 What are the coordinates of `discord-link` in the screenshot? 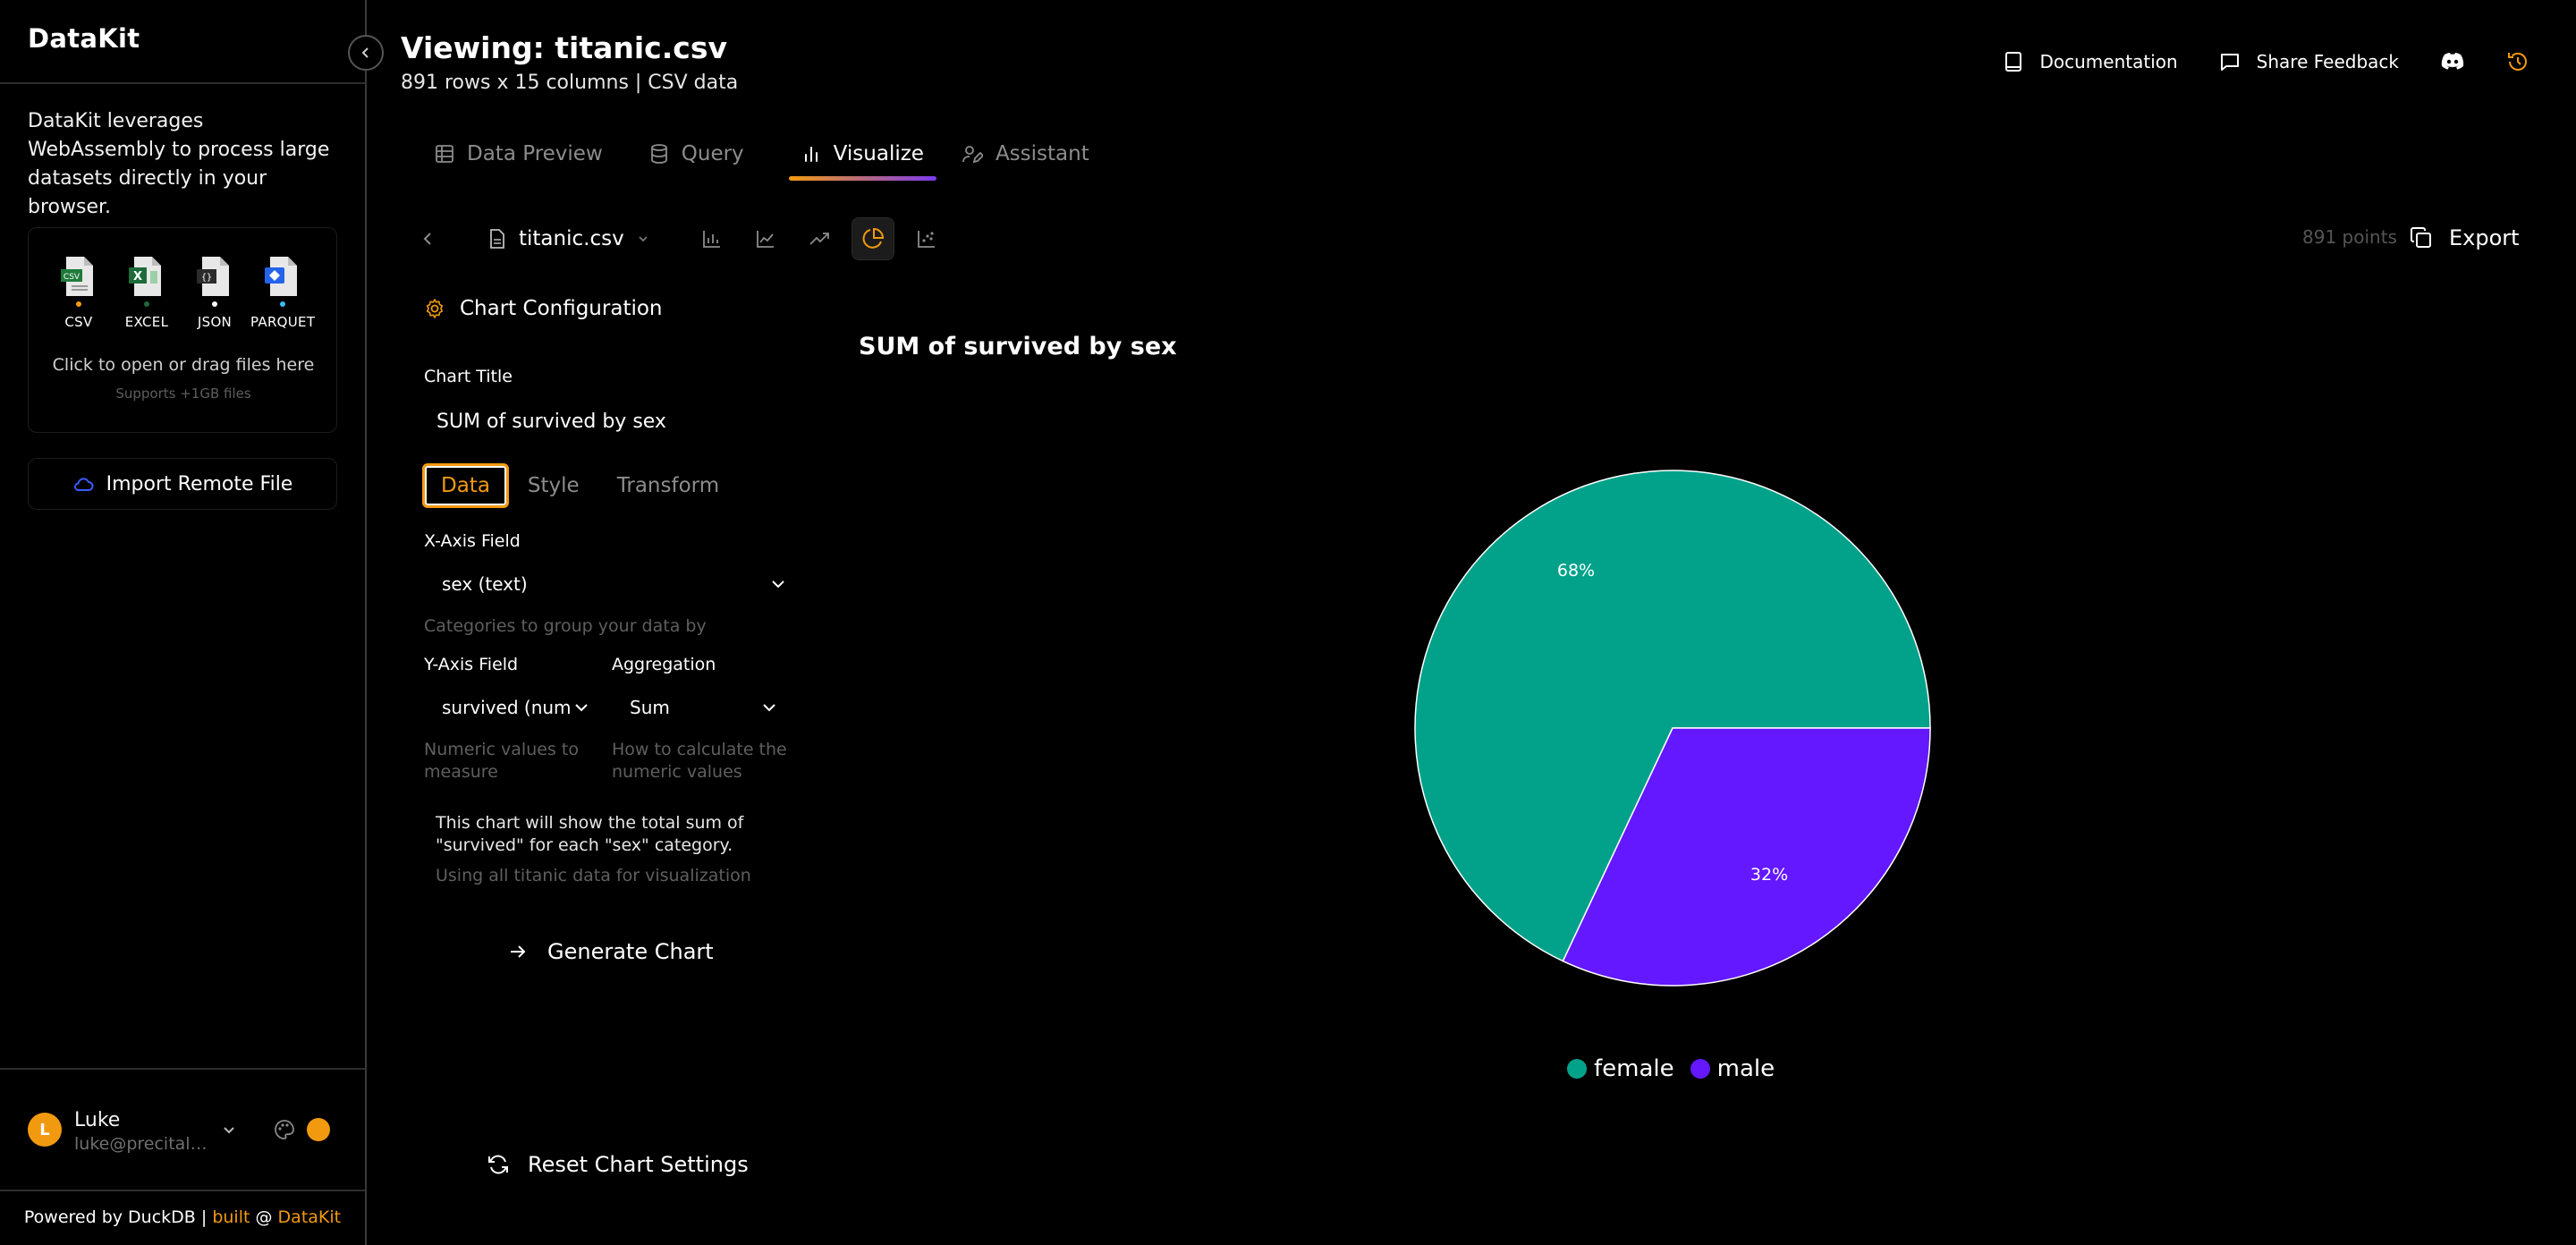 It's located at (2452, 62).